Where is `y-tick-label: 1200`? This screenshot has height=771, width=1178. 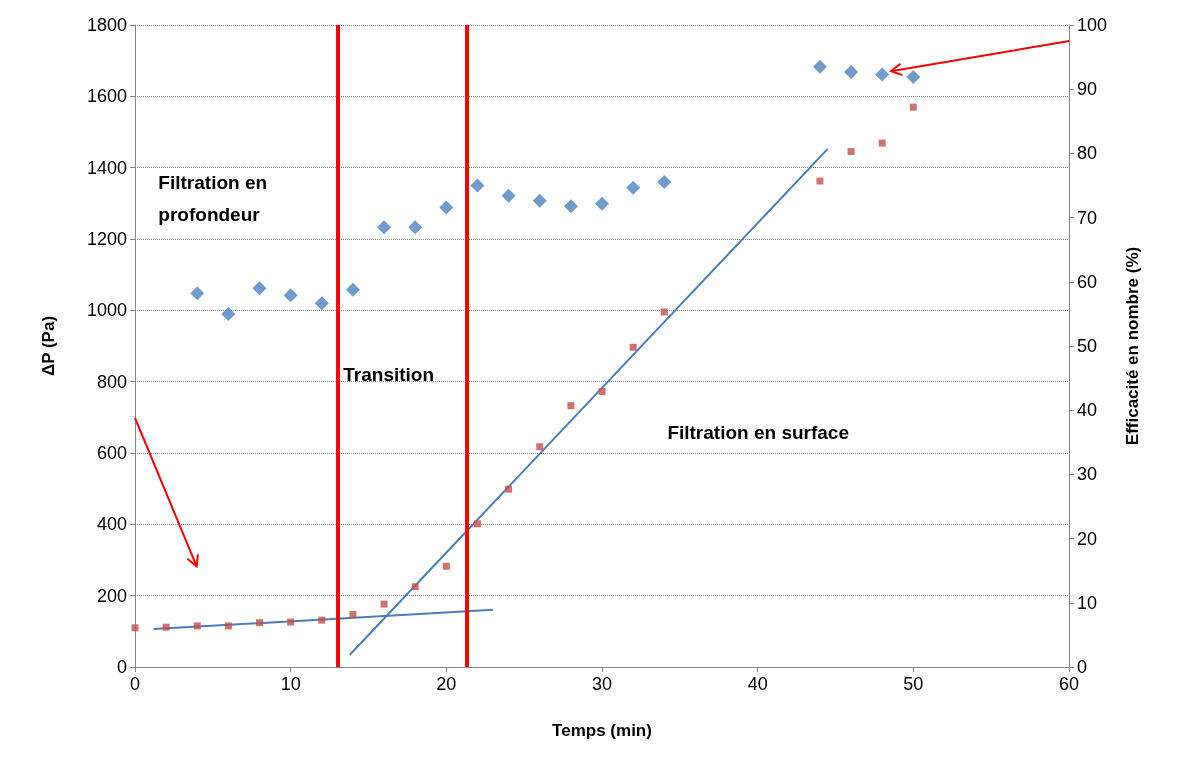
y-tick-label: 1200 is located at coordinates (106, 239).